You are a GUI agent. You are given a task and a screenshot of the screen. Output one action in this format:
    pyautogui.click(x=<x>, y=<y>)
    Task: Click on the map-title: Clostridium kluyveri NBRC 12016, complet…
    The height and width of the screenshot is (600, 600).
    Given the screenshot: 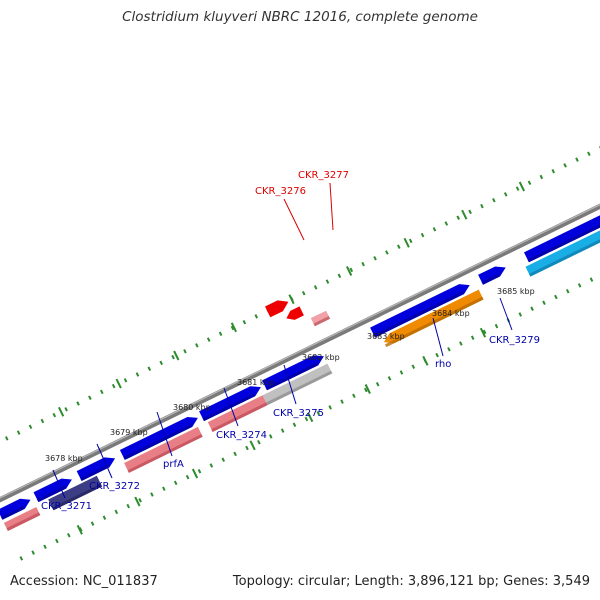 What is the action you would take?
    pyautogui.click(x=300, y=17)
    